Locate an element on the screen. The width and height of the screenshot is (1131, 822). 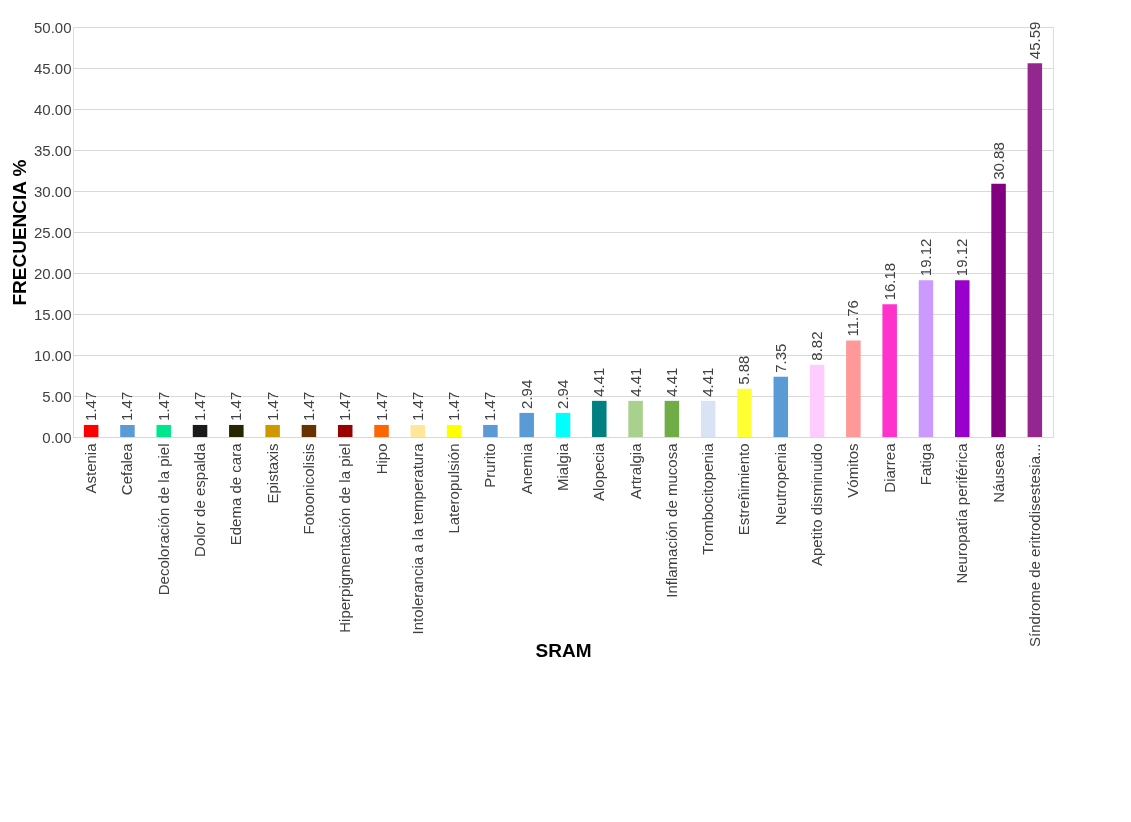
x-tick-label: Estreñimiento is located at coordinates (744, 489).